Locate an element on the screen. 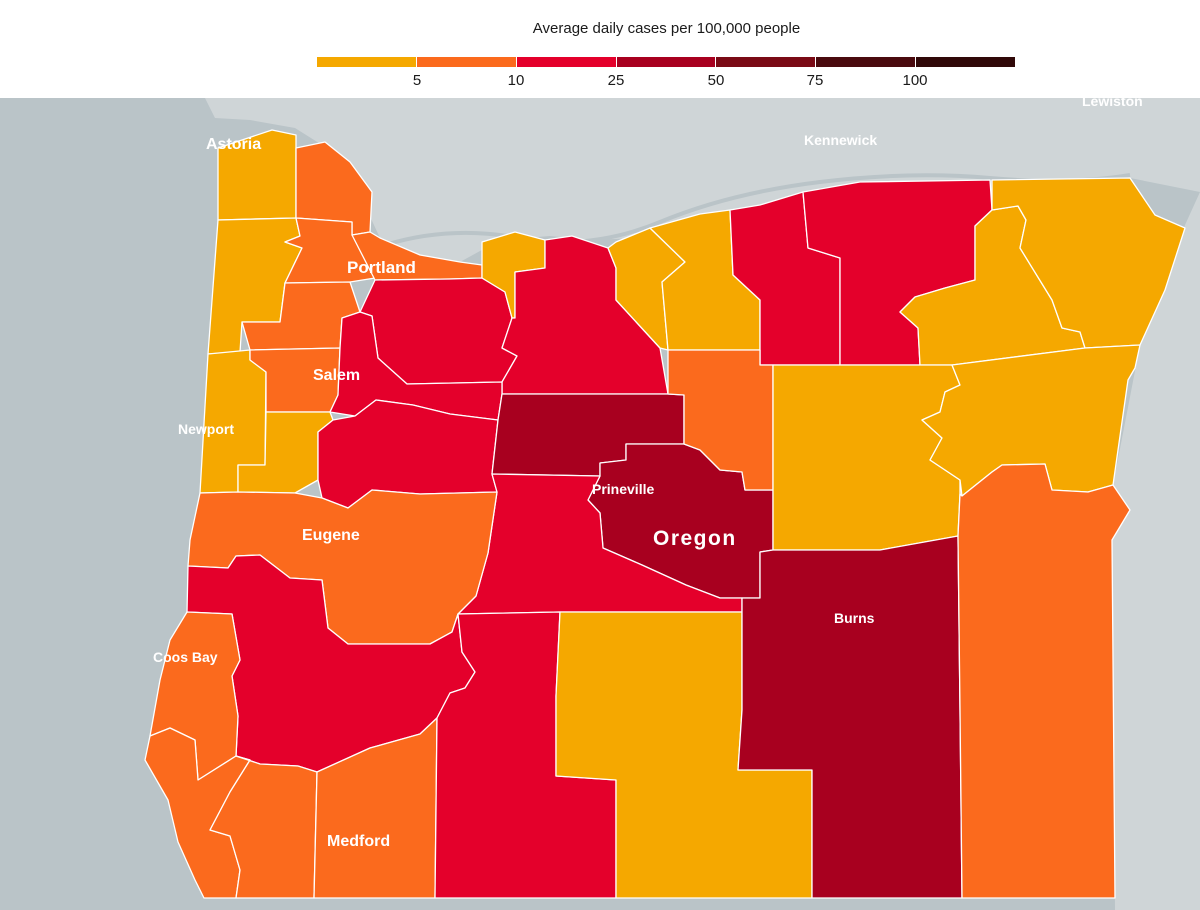  county-wallowa is located at coordinates (1088, 263).